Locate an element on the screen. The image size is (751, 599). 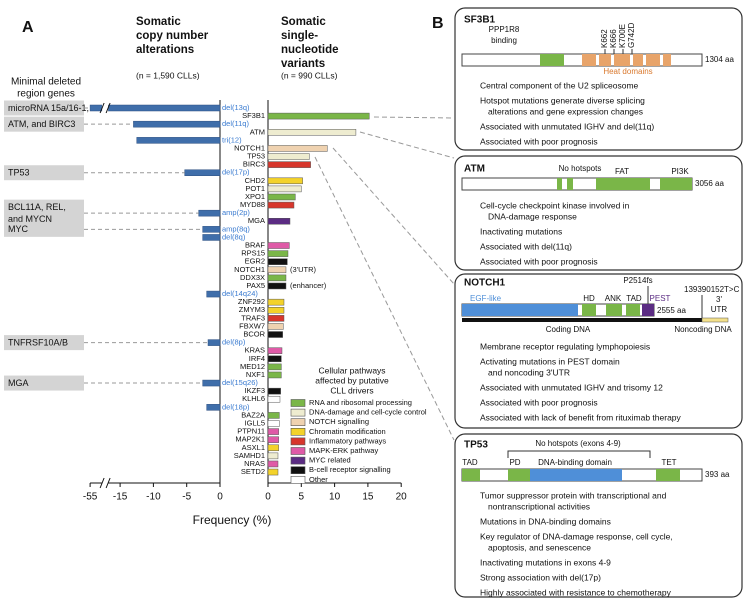
region-heading: Minimal deleted is located at coordinates (46, 82).